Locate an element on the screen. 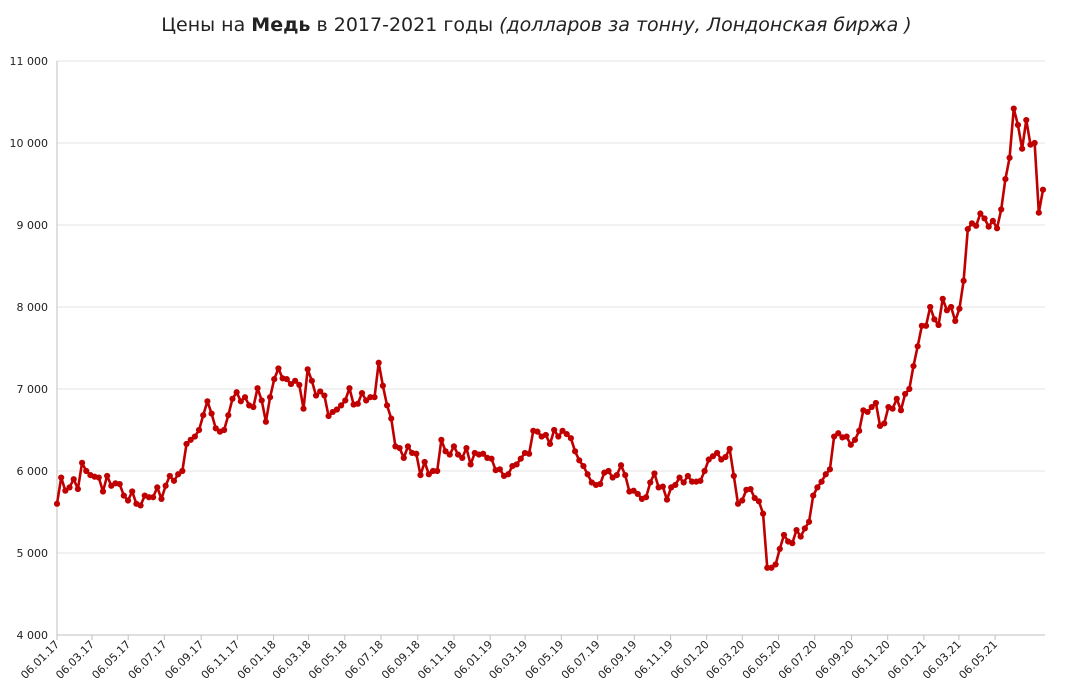 The width and height of the screenshot is (1073, 696). x-tick-label: 06.07.20 is located at coordinates (798, 660).